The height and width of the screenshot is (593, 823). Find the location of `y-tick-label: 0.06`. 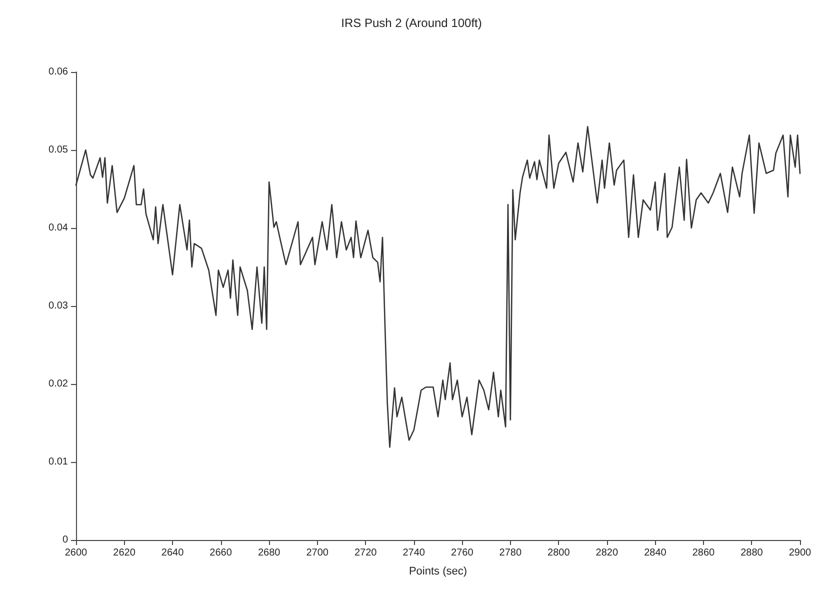

y-tick-label: 0.06 is located at coordinates (58, 72).